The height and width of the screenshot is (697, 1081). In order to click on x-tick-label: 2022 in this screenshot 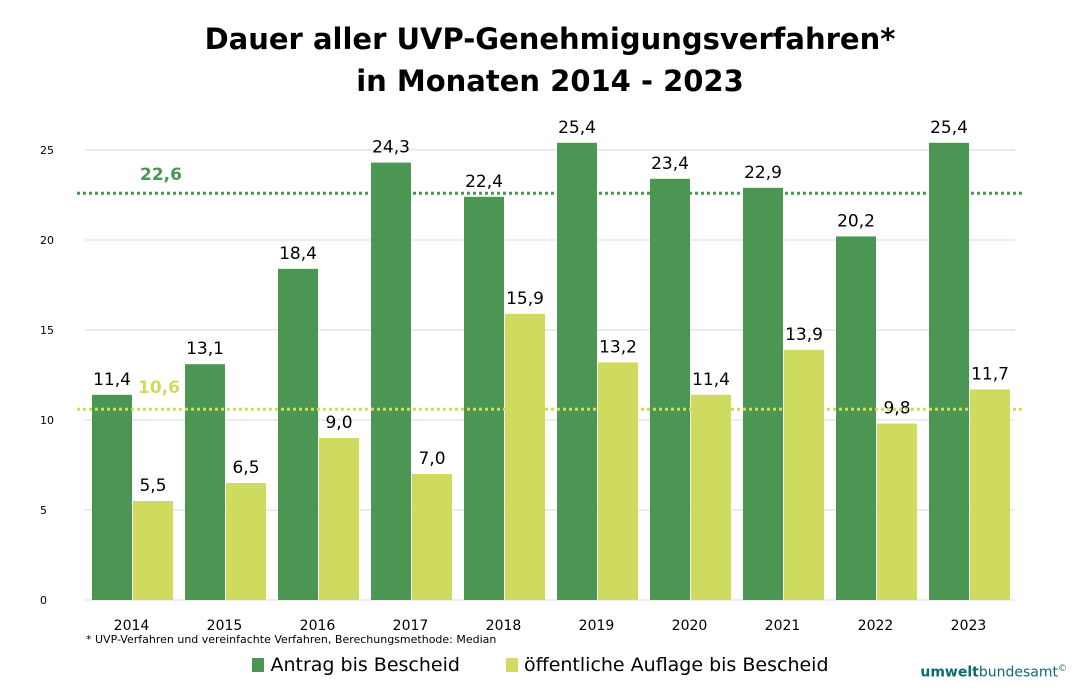, I will do `click(876, 626)`.